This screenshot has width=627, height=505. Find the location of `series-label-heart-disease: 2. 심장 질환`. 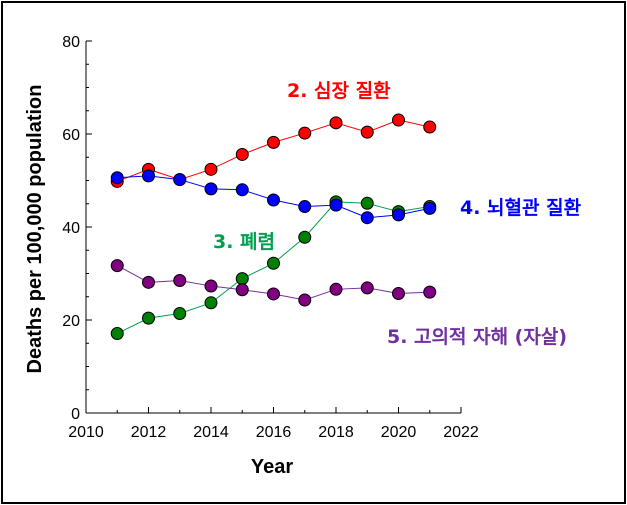

series-label-heart-disease: 2. 심장 질환 is located at coordinates (339, 91).